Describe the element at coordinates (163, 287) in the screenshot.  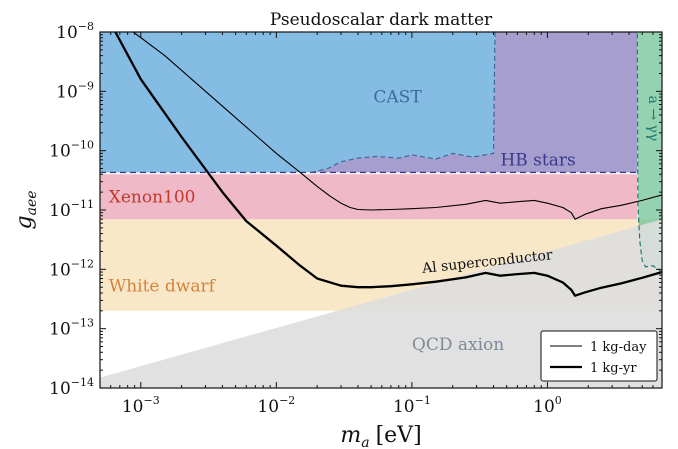
I see `region-label-white-dwarf: White dwarf` at that location.